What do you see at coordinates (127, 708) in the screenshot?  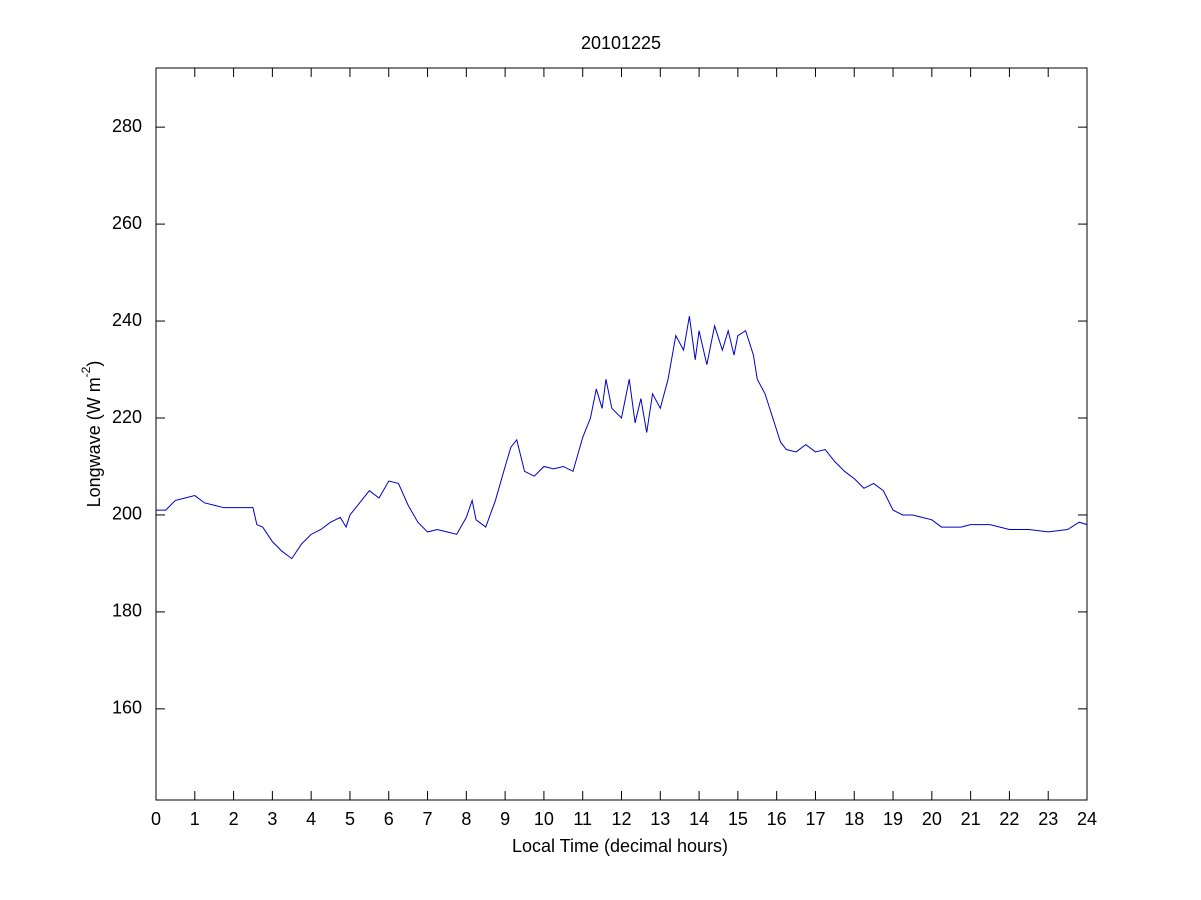 I see `y-tick-label: 160` at bounding box center [127, 708].